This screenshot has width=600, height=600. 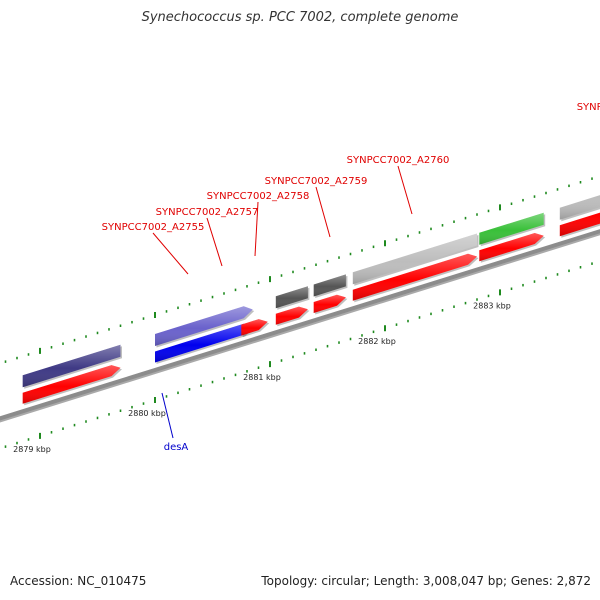 I want to click on scale-label: 2880 kbp, so click(x=147, y=413).